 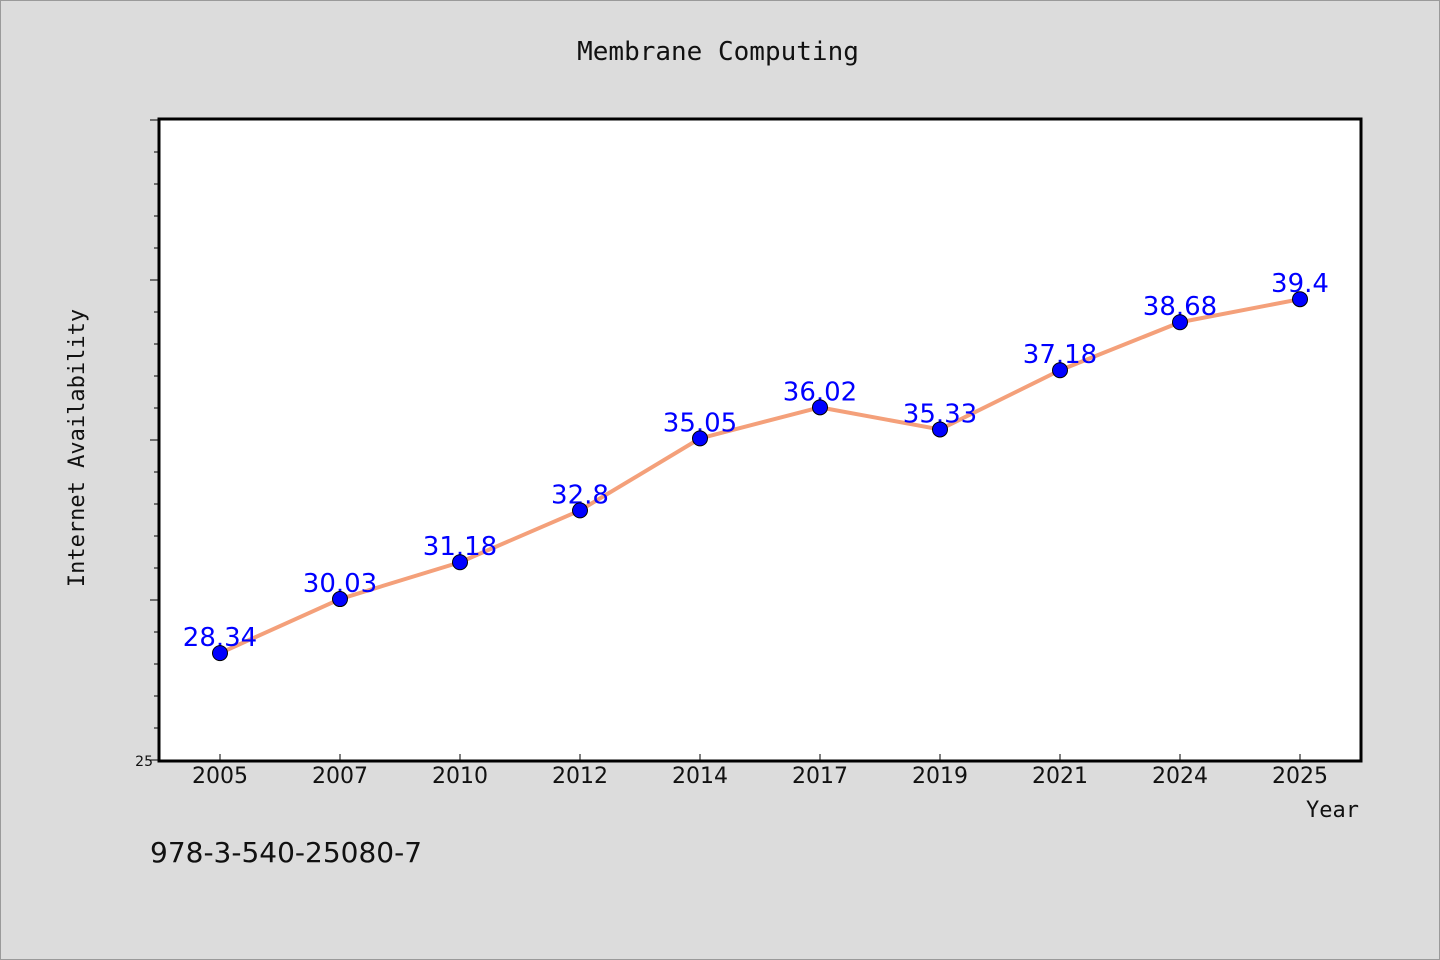 What do you see at coordinates (286, 852) in the screenshot?
I see `isbn-label: 978-3-540-25080-7` at bounding box center [286, 852].